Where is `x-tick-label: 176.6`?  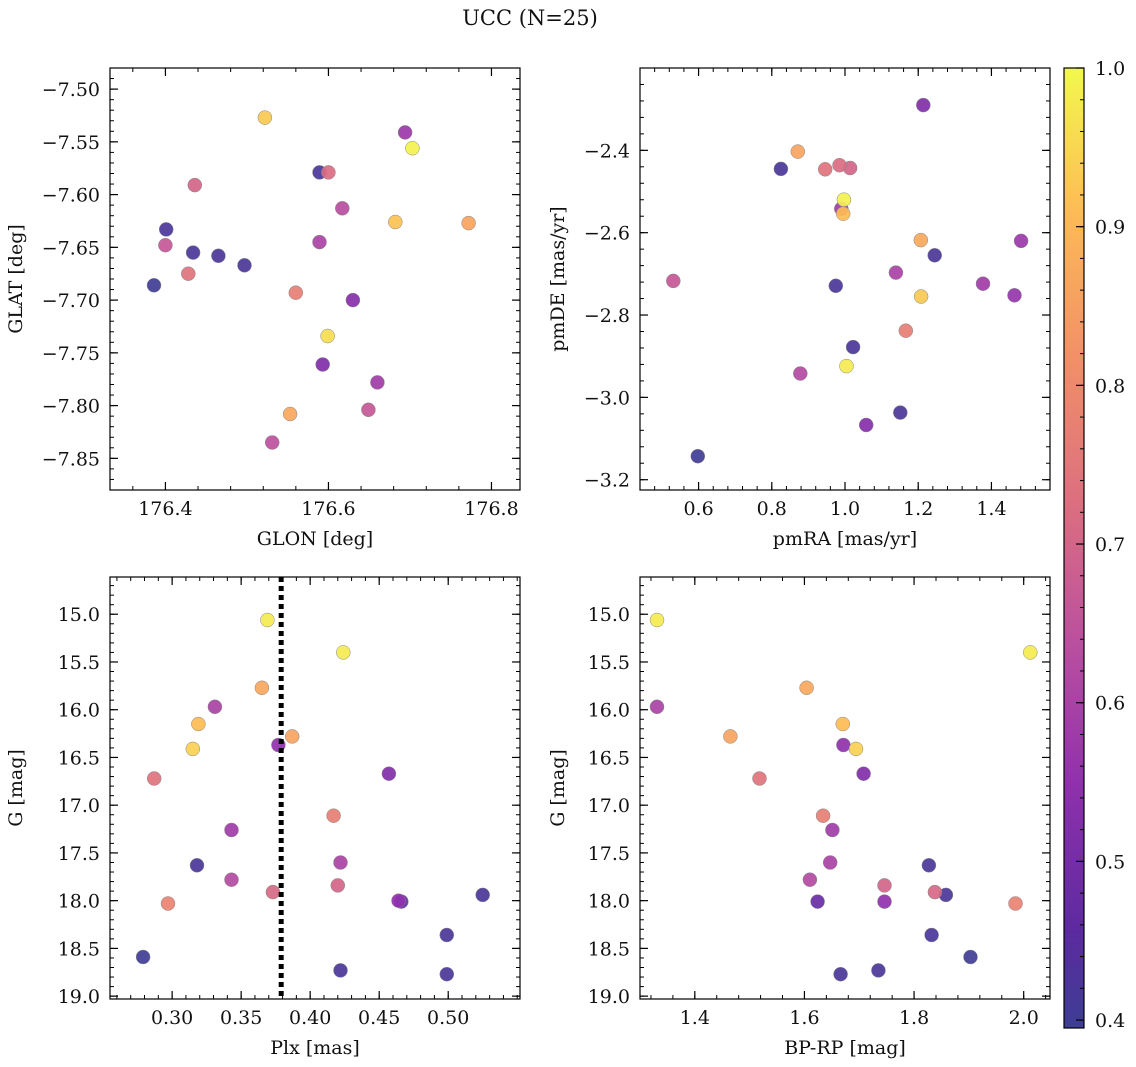 x-tick-label: 176.6 is located at coordinates (328, 509).